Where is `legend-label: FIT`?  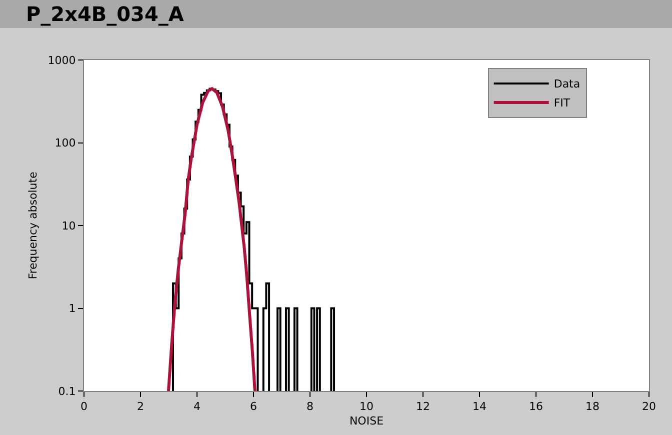 legend-label: FIT is located at coordinates (562, 103).